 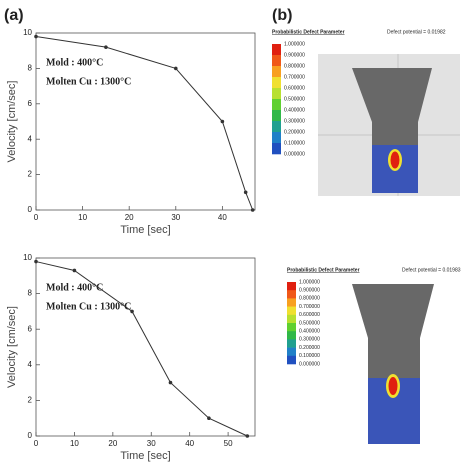 I want to click on sim-note: Defect potential = 0.01983, so click(x=431, y=270).